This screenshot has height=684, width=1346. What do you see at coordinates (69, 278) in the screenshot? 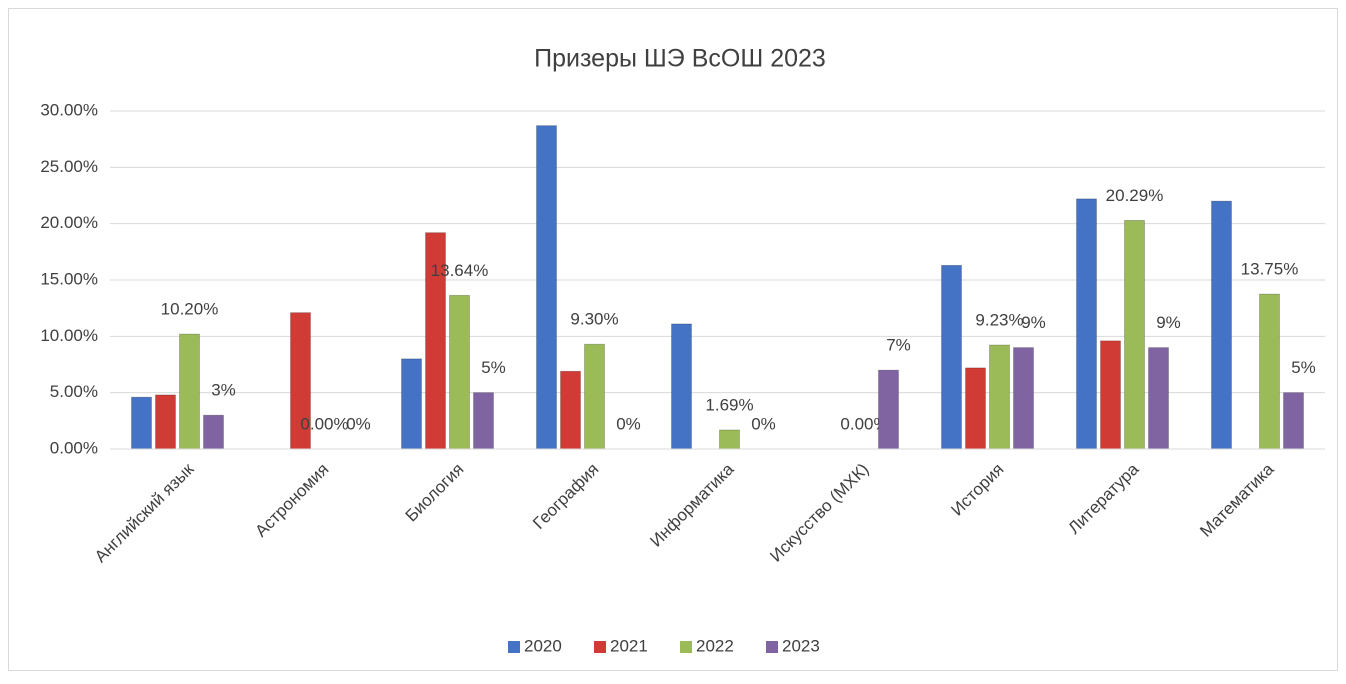
I see `y-tick-label: 15.00%` at bounding box center [69, 278].